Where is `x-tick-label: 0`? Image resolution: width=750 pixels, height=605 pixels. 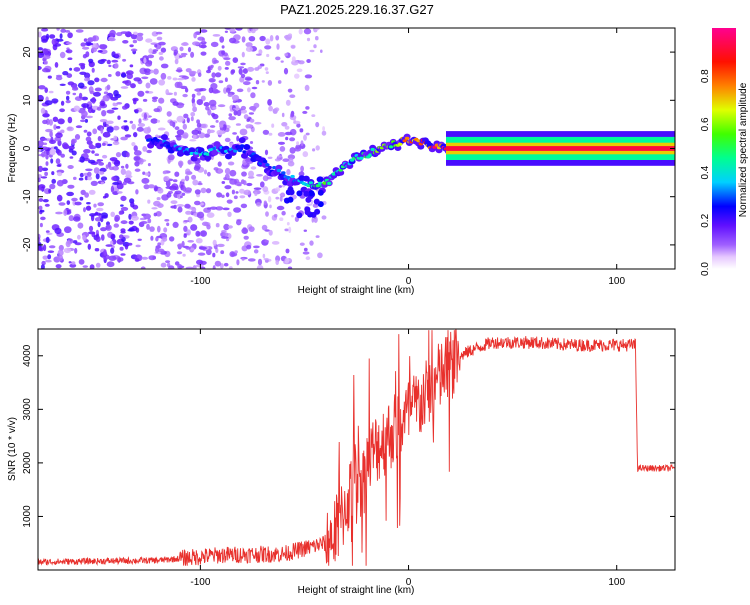 x-tick-label: 0 is located at coordinates (409, 281).